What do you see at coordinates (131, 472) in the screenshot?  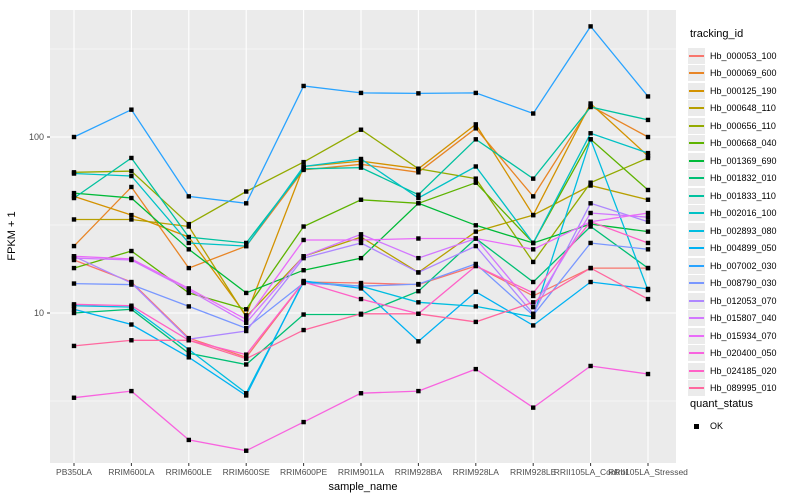 I see `x-tick-label: RRIM600LA` at bounding box center [131, 472].